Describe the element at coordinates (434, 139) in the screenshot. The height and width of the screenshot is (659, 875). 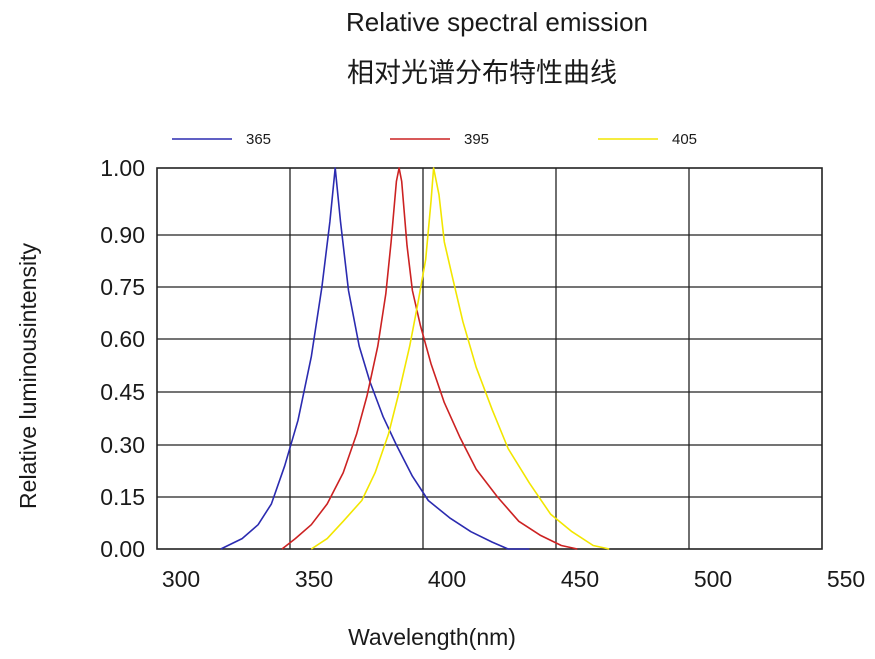
I see `legend: 365 395 405` at that location.